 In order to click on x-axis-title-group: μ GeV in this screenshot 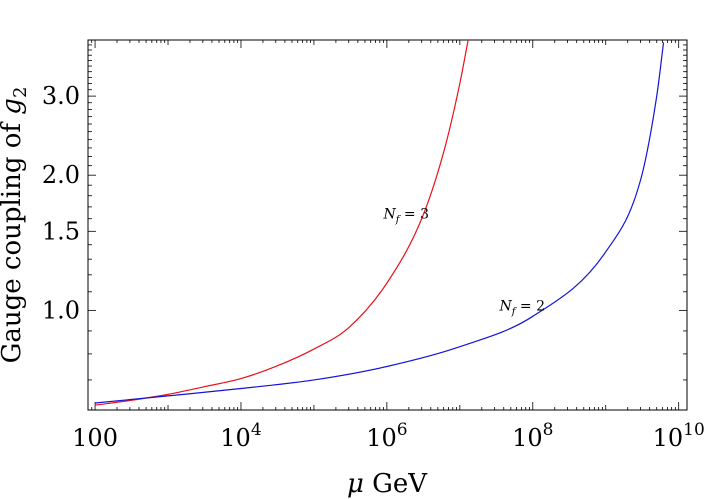, I will do `click(387, 484)`.